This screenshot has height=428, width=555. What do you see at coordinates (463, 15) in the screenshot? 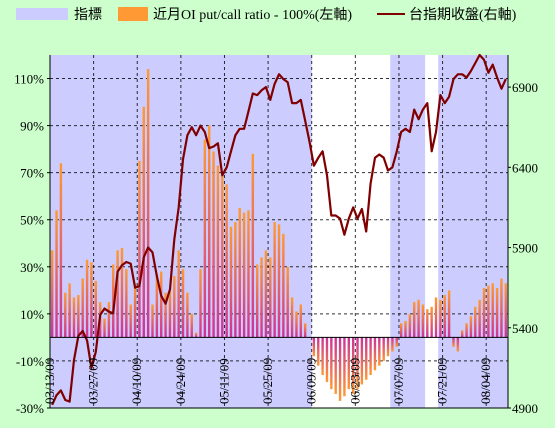
I see `legend-label-line: 台指期收盤(右軸)` at bounding box center [463, 15].